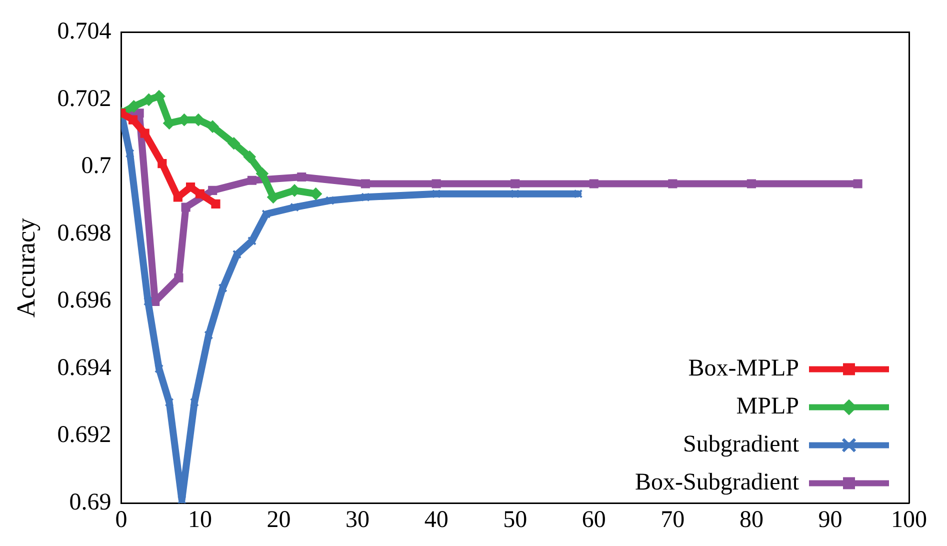 This screenshot has width=947, height=546. I want to click on y-tick-label: 0.7, so click(96, 166).